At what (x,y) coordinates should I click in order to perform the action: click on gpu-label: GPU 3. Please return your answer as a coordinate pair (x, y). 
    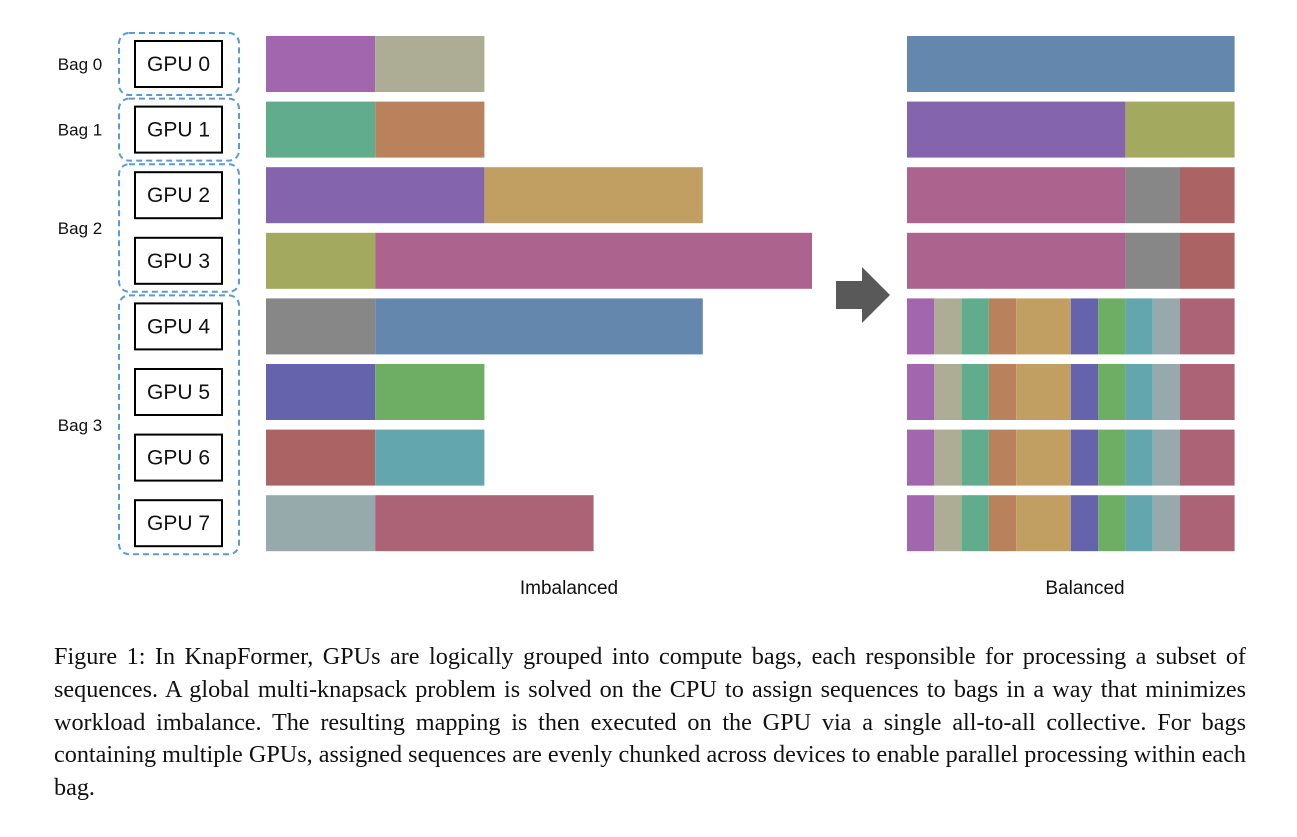
    Looking at the image, I should click on (178, 261).